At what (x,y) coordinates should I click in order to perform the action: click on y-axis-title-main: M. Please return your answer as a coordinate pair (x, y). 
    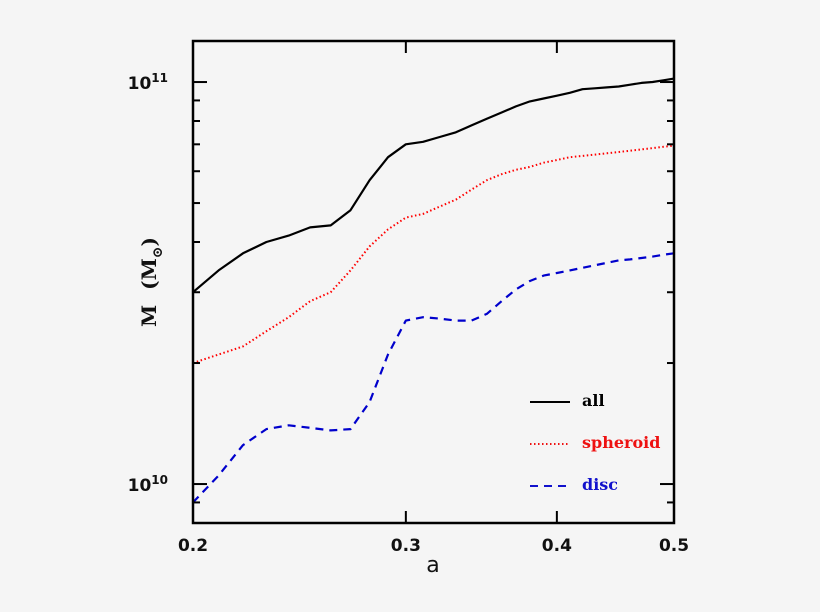
    Looking at the image, I should click on (149, 316).